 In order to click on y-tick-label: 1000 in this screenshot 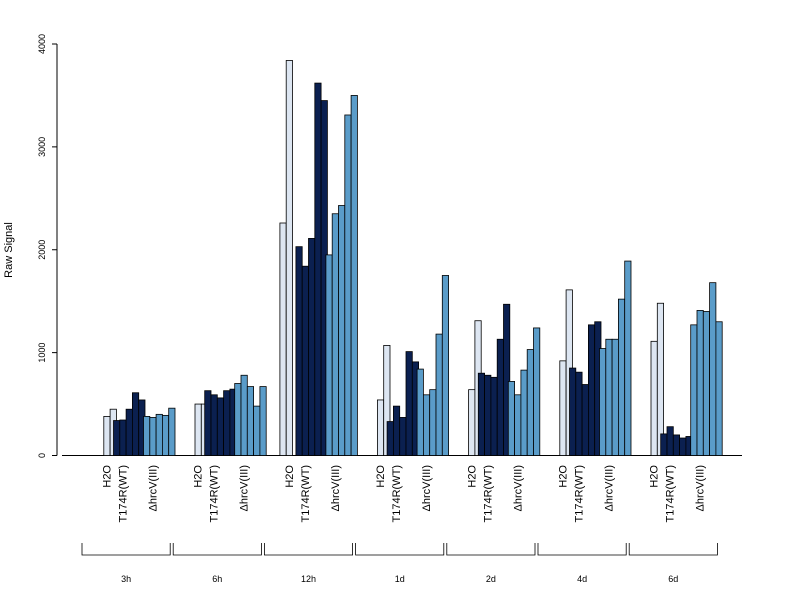, I will do `click(42, 353)`.